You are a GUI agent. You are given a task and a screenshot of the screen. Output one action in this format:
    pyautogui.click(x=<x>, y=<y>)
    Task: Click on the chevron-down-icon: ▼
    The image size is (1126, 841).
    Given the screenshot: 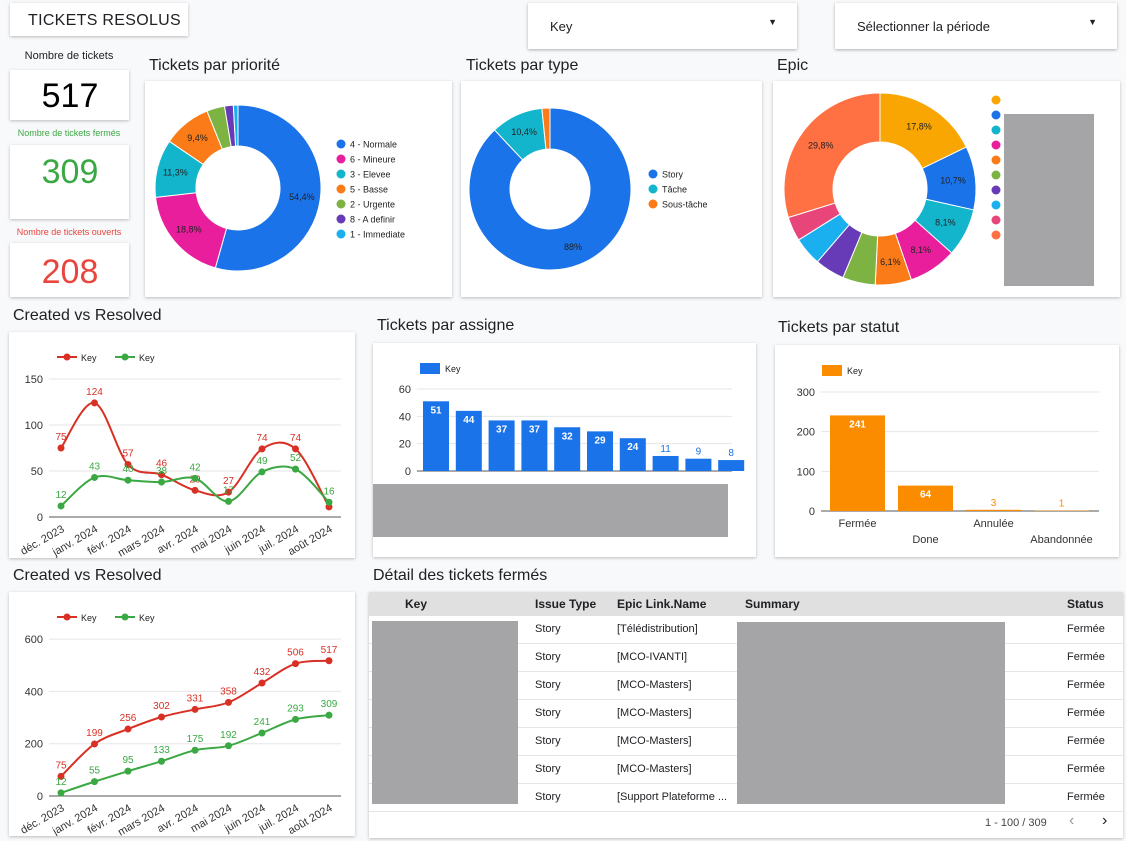 What is the action you would take?
    pyautogui.click(x=1092, y=22)
    